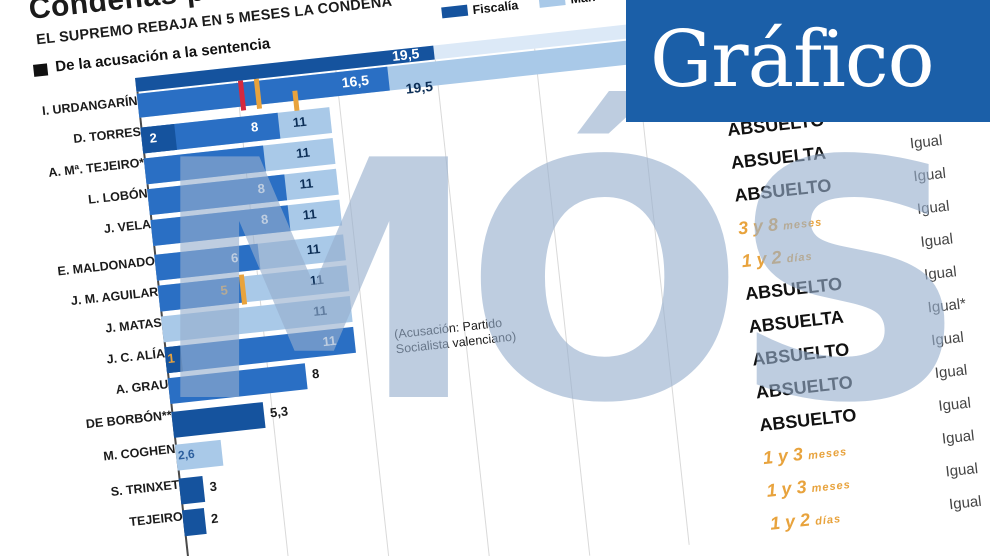  I want to click on category-label-8: J. C. ALÍA, so click(135, 356).